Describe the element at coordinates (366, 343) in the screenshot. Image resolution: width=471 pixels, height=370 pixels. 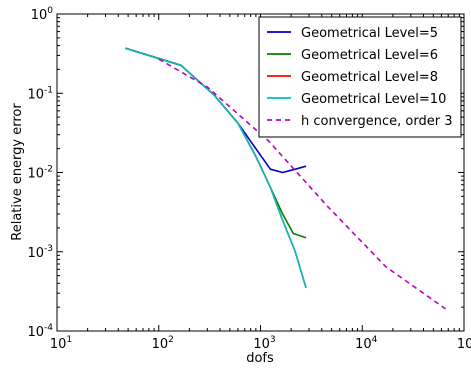
I see `x-tick-label: 104` at that location.